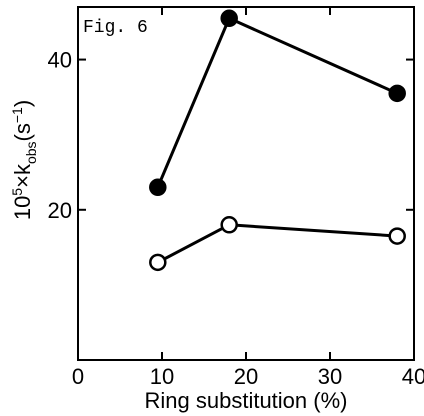 This screenshot has width=424, height=416. Describe the element at coordinates (162, 376) in the screenshot. I see `x-tick-label: 10` at that location.